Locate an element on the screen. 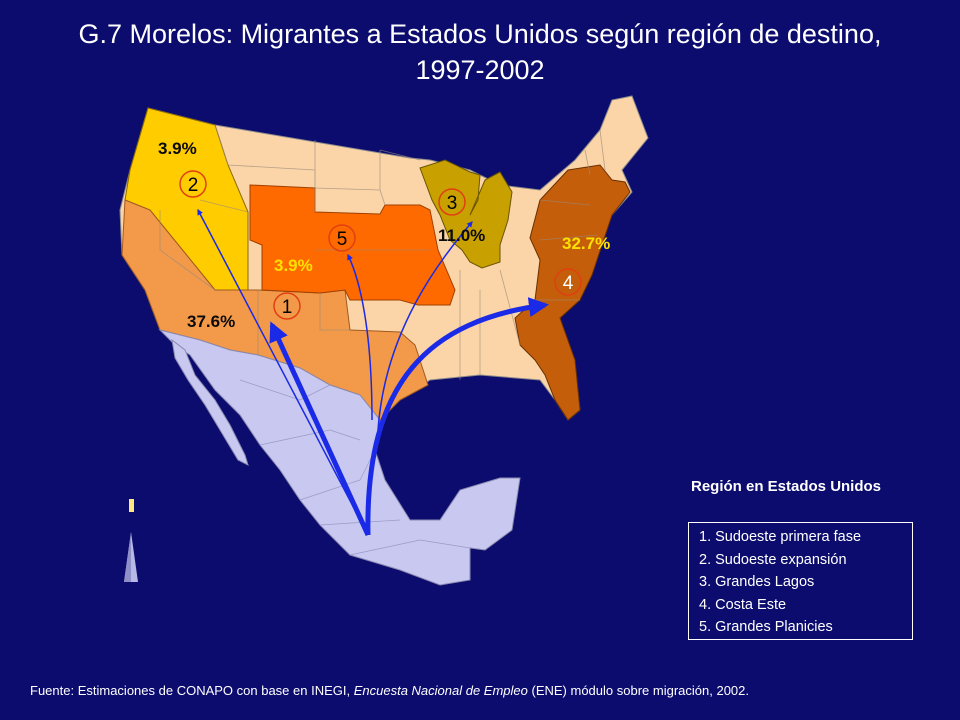 Image resolution: width=960 pixels, height=720 pixels. region-3-area is located at coordinates (466, 214).